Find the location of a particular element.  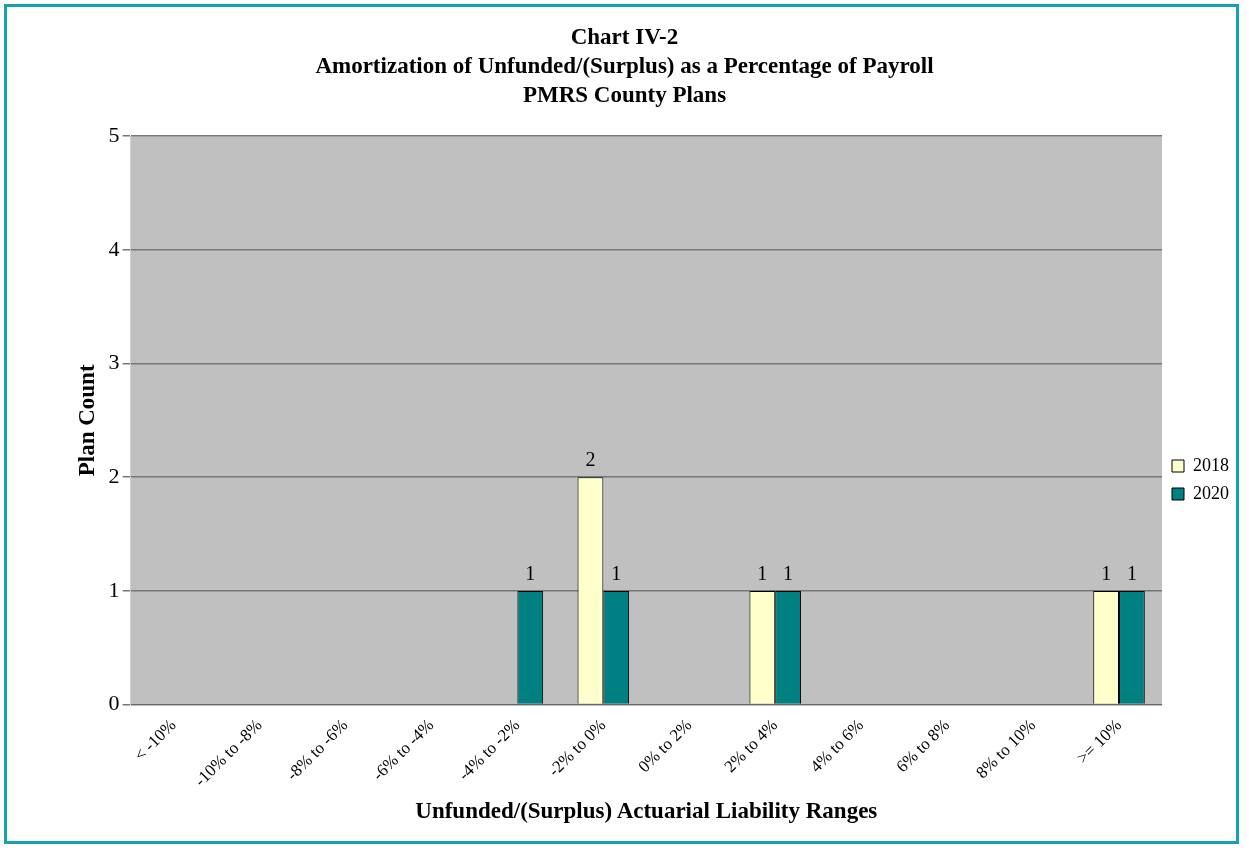

y-tick-label: 1 is located at coordinates (114, 589).